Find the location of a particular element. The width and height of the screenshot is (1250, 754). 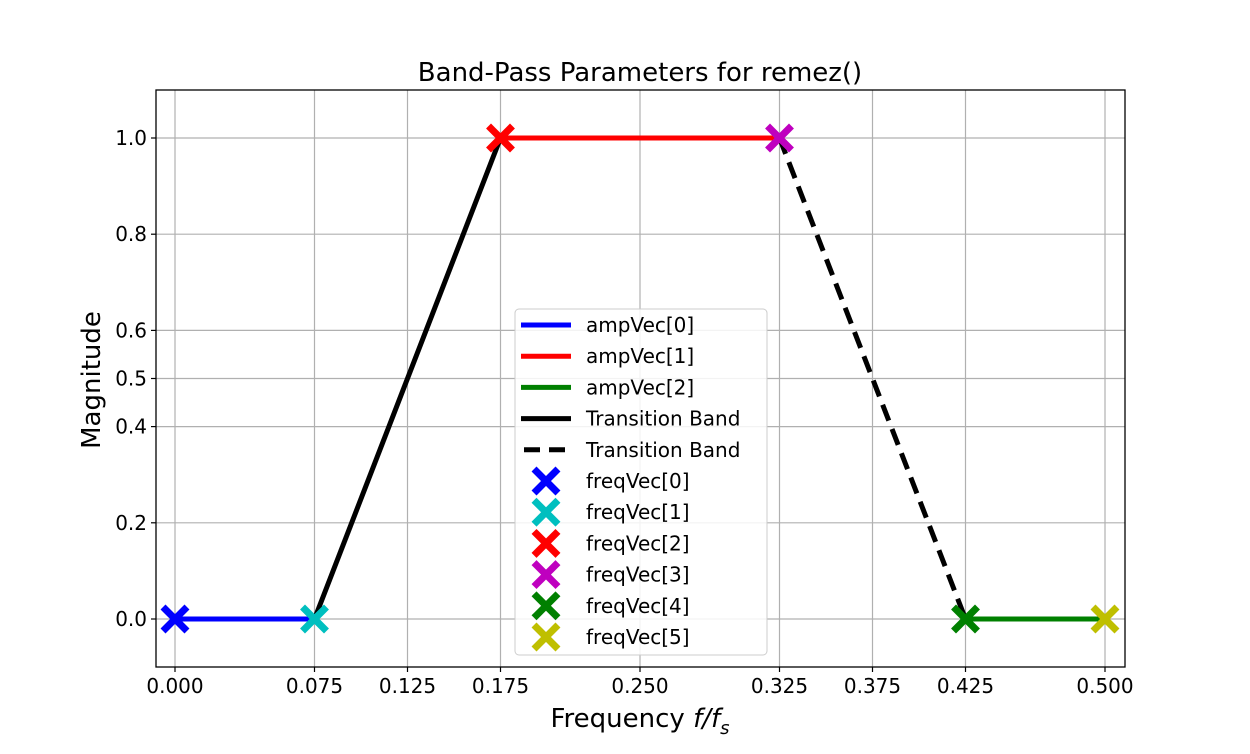

legend-item: ampVec[2] is located at coordinates (607, 387).